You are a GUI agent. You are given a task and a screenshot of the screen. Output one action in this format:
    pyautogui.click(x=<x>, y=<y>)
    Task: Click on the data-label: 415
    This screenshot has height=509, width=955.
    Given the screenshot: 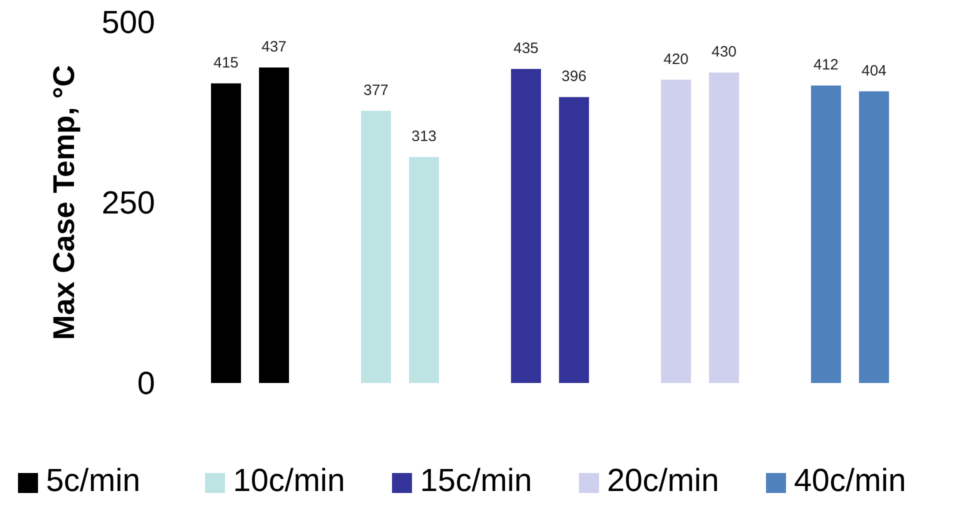 What is the action you would take?
    pyautogui.click(x=226, y=63)
    